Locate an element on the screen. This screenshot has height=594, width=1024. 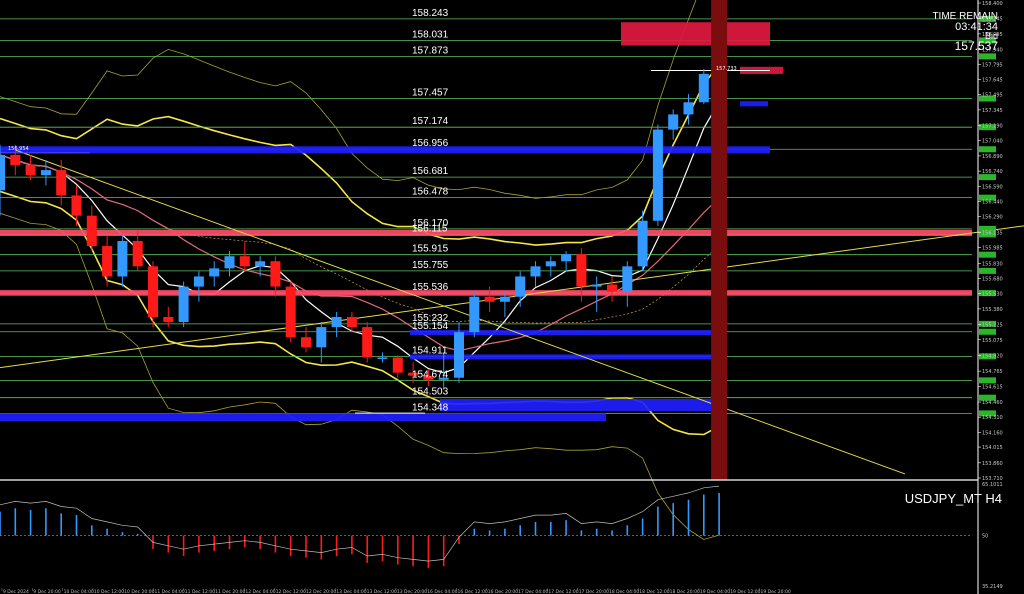
axis-tick-label: 155.530 is located at coordinates (992, 295).